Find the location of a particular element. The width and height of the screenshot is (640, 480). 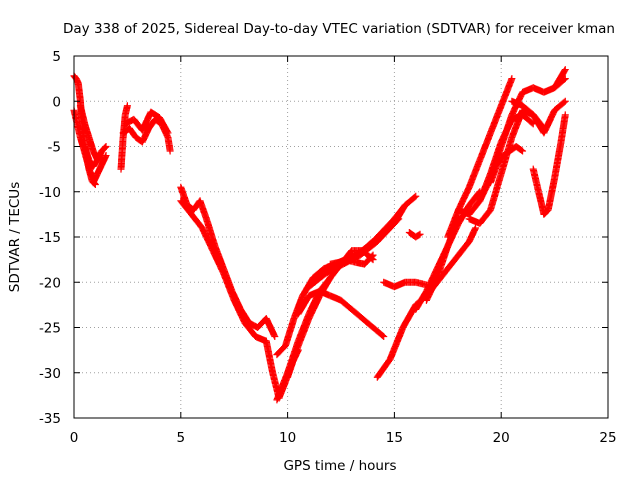

y-tick-label: -20 is located at coordinates (50, 283).